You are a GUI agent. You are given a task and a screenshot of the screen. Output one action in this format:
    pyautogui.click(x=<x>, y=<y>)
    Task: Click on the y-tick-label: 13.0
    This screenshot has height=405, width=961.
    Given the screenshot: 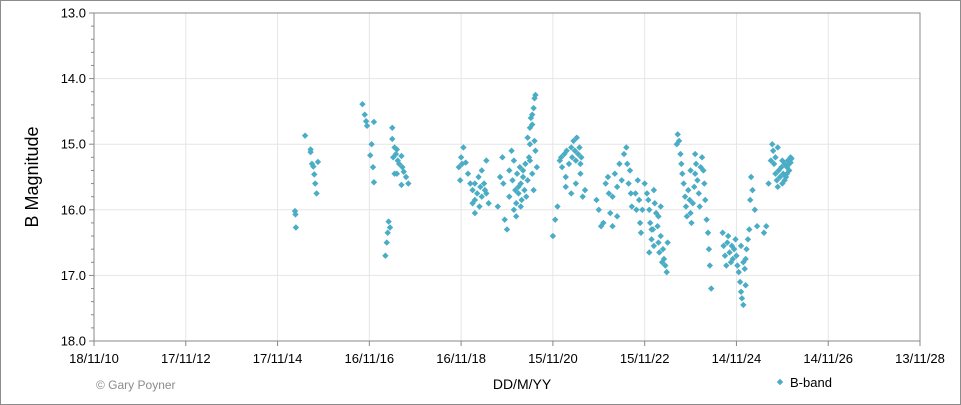 What is the action you would take?
    pyautogui.click(x=73, y=13)
    